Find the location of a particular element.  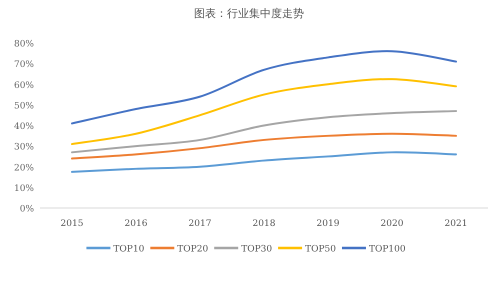

y-tick-label: 60% is located at coordinates (24, 85).